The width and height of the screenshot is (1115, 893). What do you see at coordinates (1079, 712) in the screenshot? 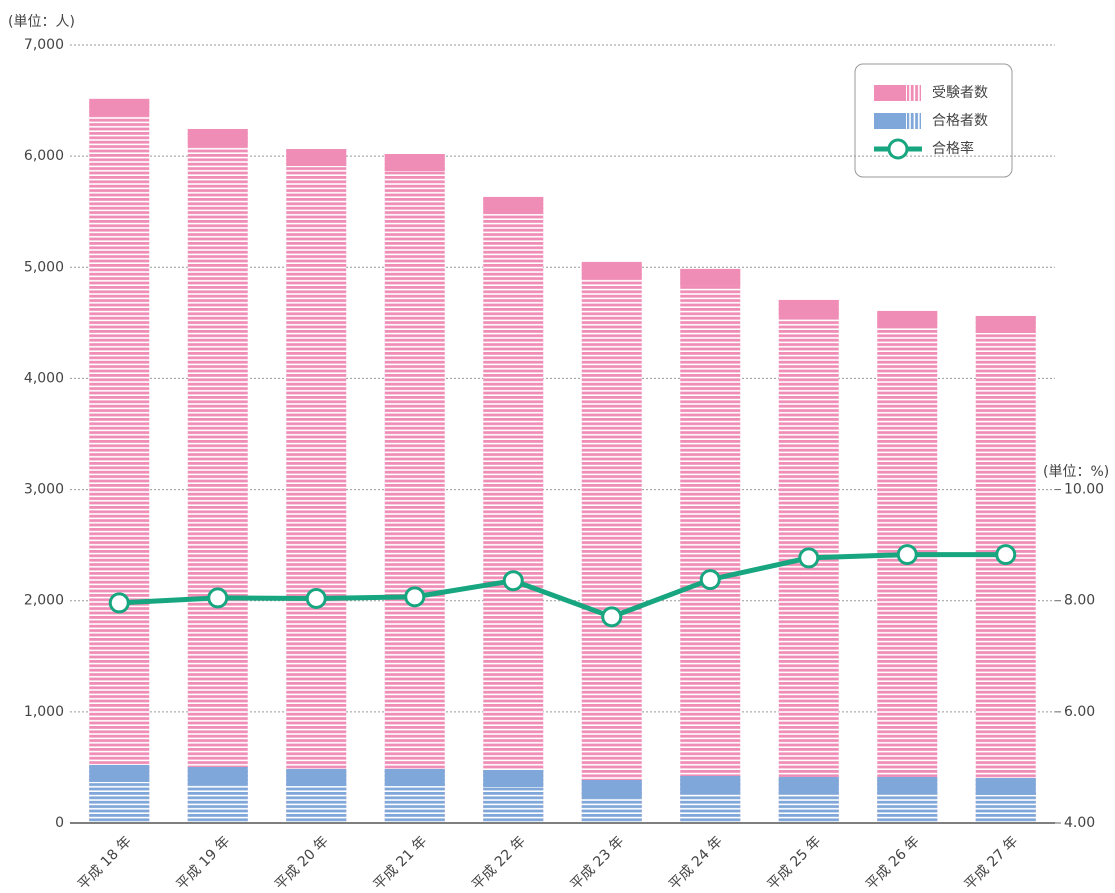
I see `y2-tick-label: 6.00` at bounding box center [1079, 712].